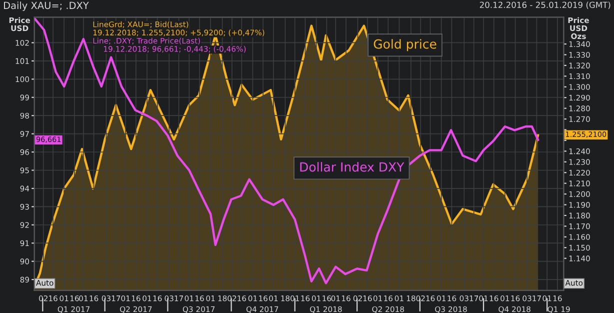 Image resolution: width=614 pixels, height=313 pixels. I want to click on chart-title: Daily XAU=; .DXY, so click(46, 6).